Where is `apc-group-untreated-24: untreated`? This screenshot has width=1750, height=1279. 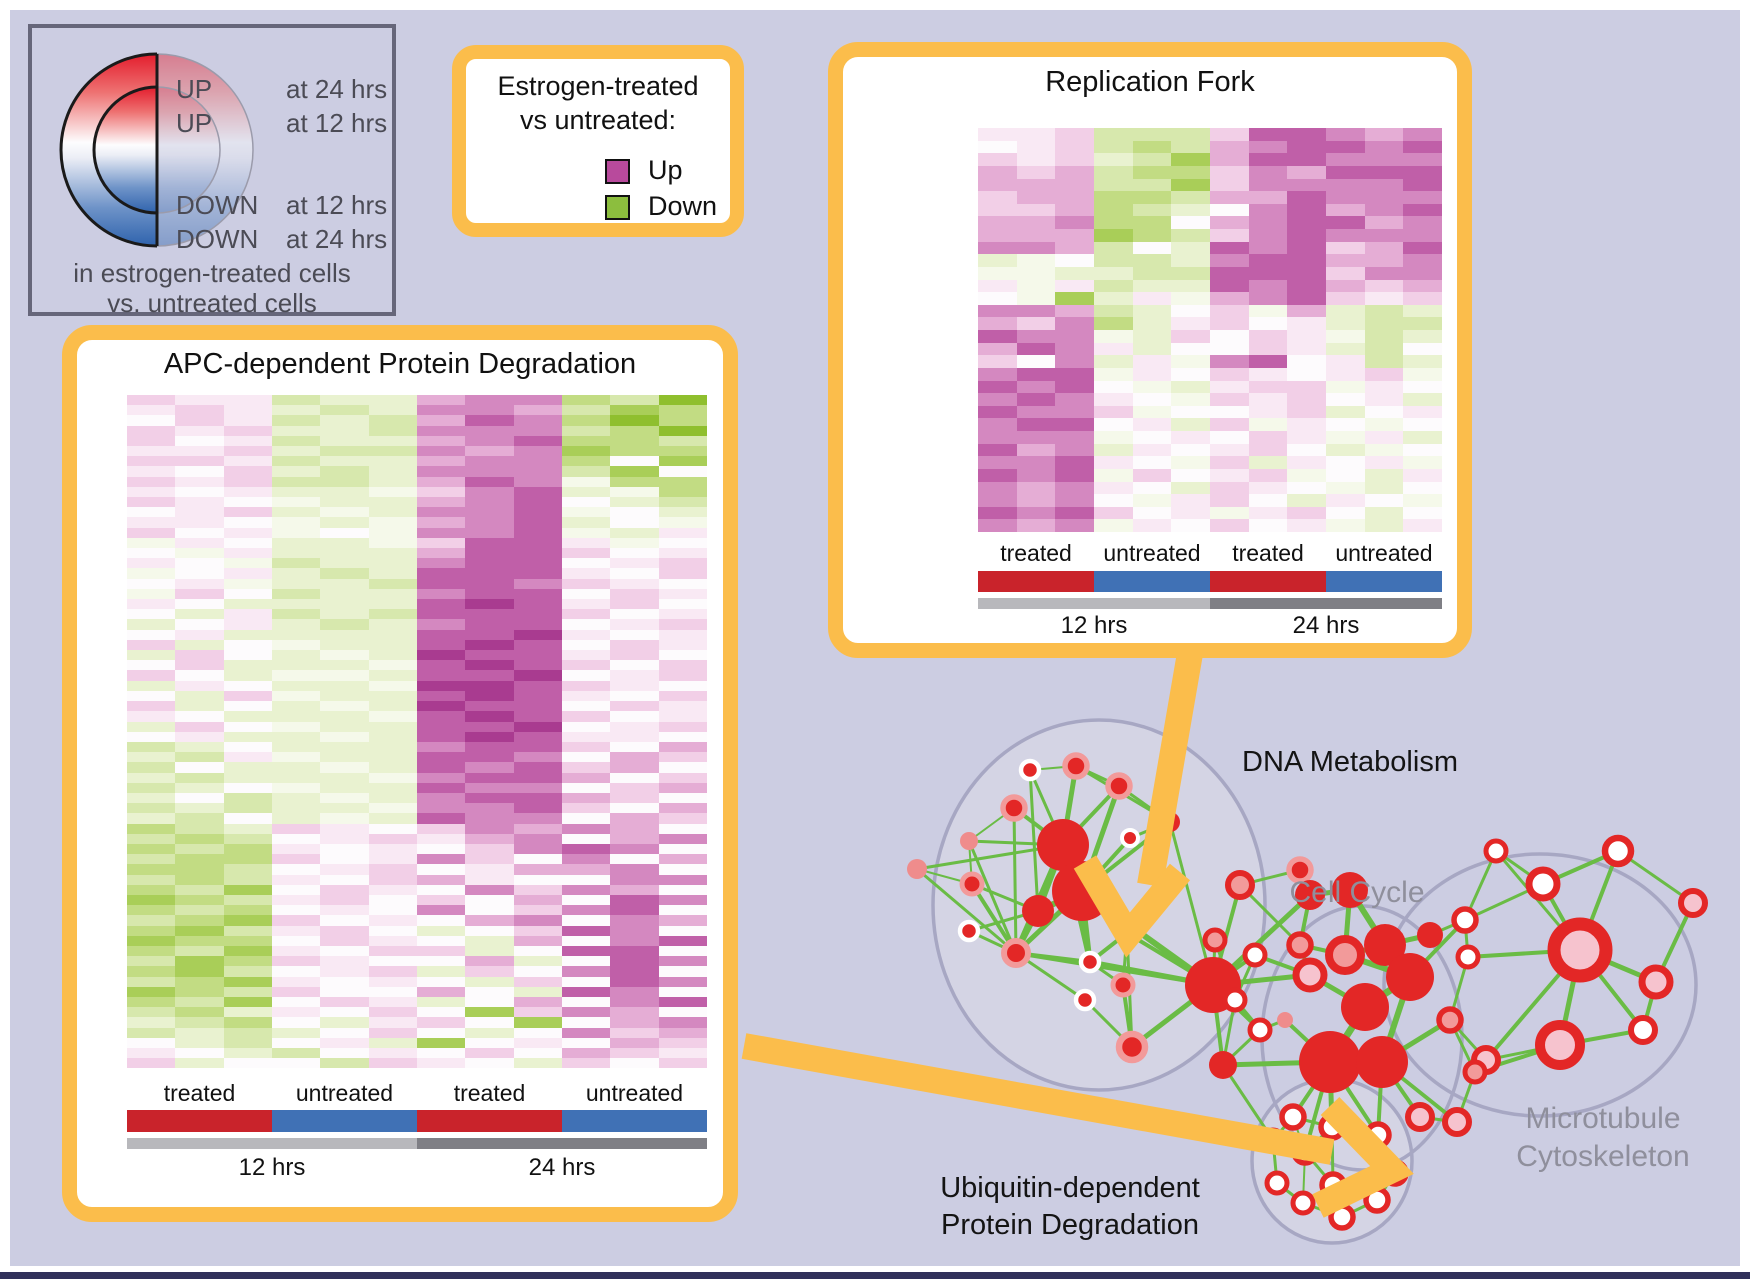
apc-group-untreated-24: untreated is located at coordinates (634, 1093).